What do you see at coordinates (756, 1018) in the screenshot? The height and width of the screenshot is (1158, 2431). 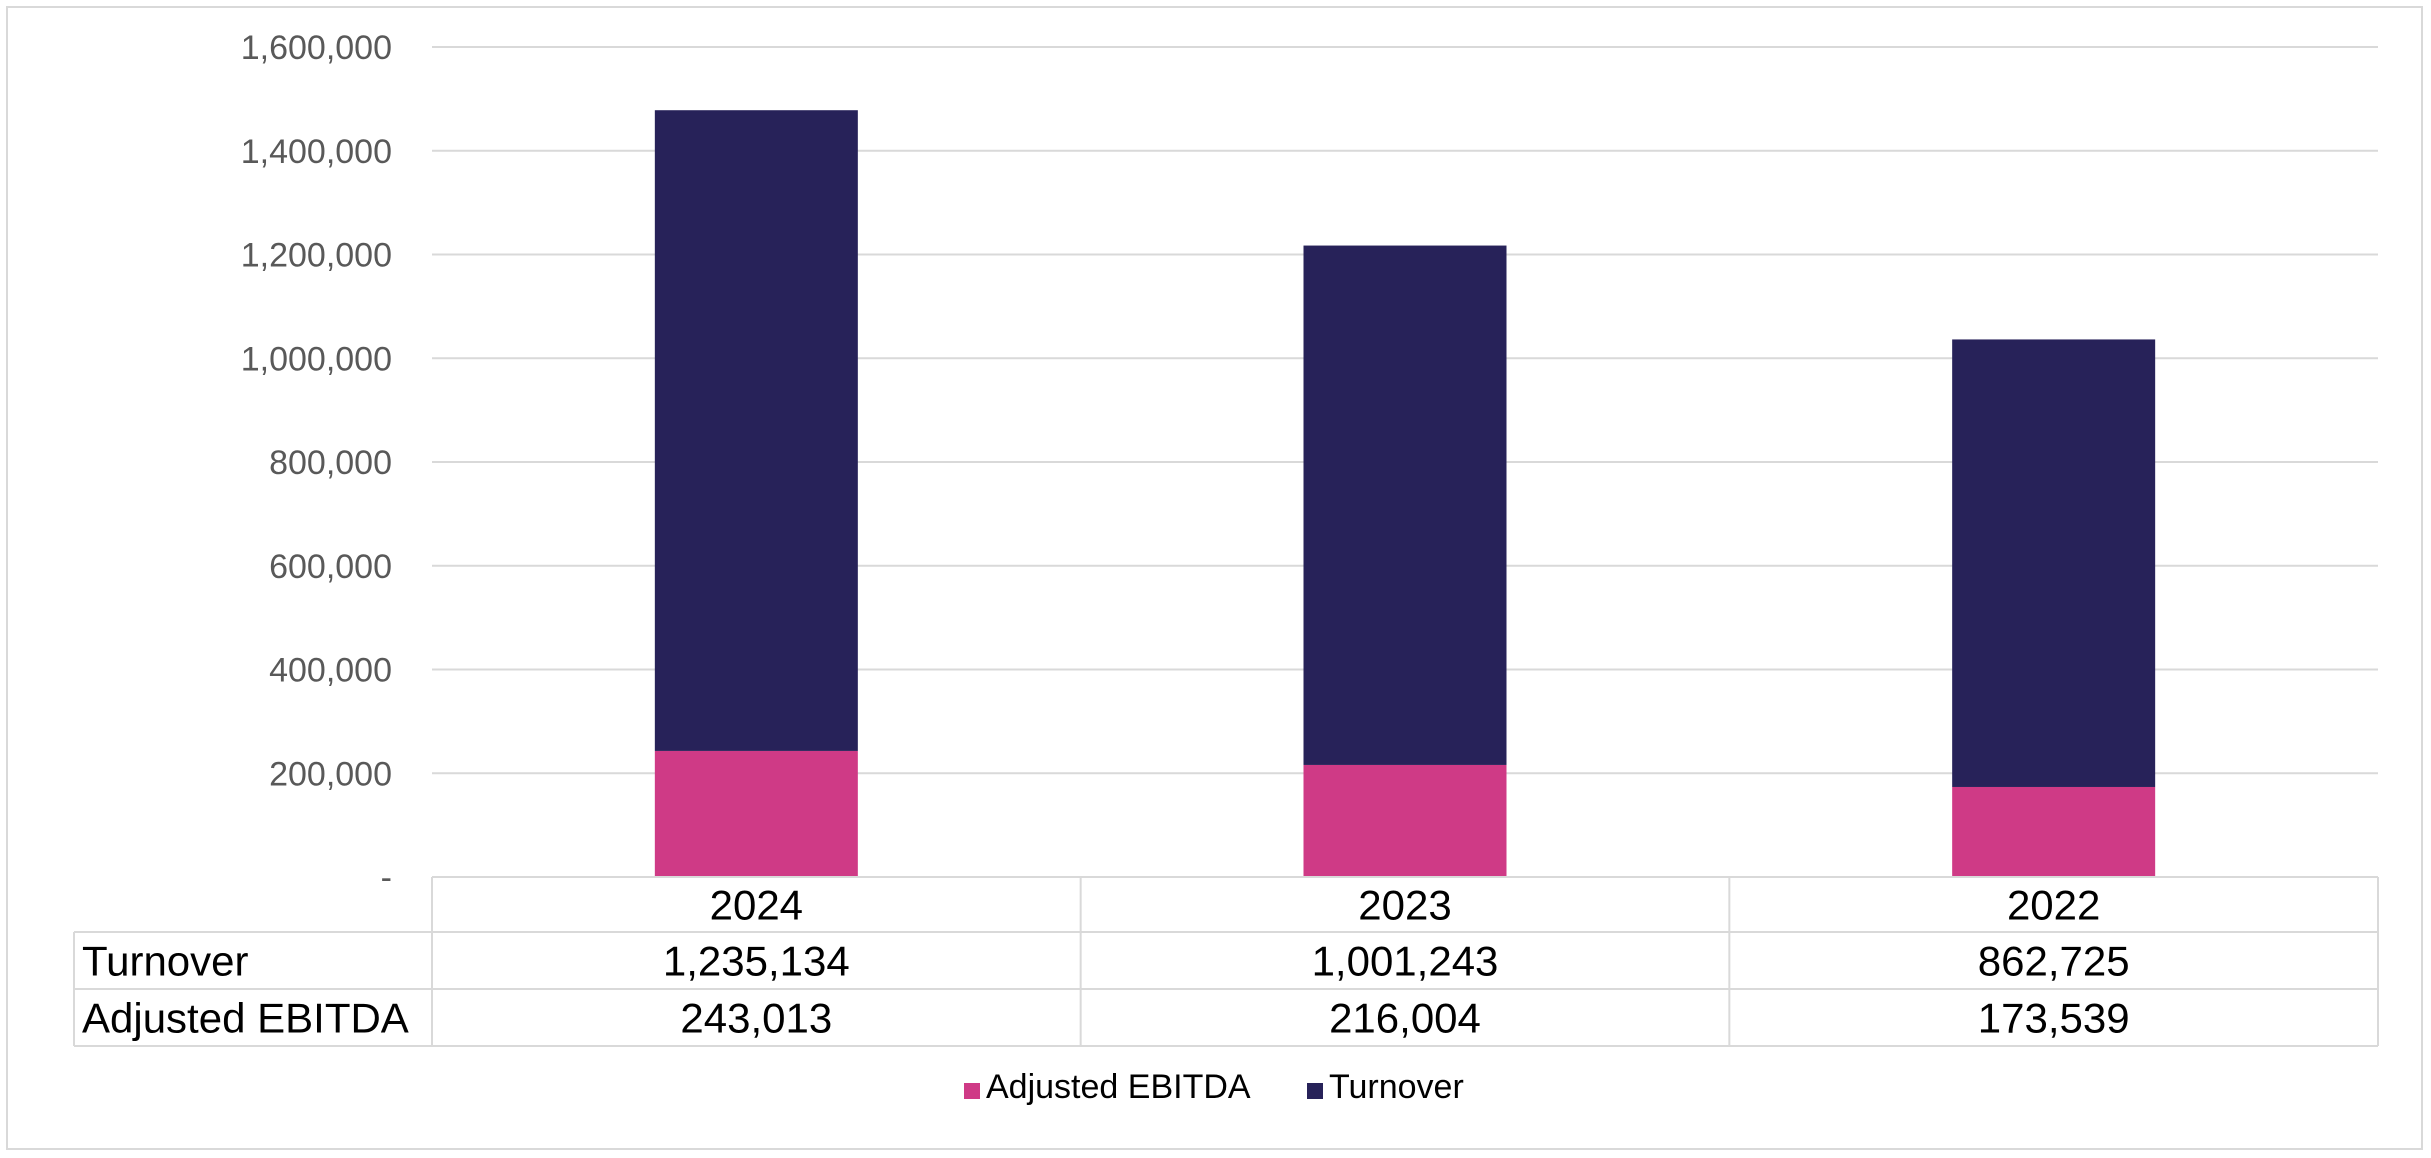 I see `table-cell-value: 243,013` at bounding box center [756, 1018].